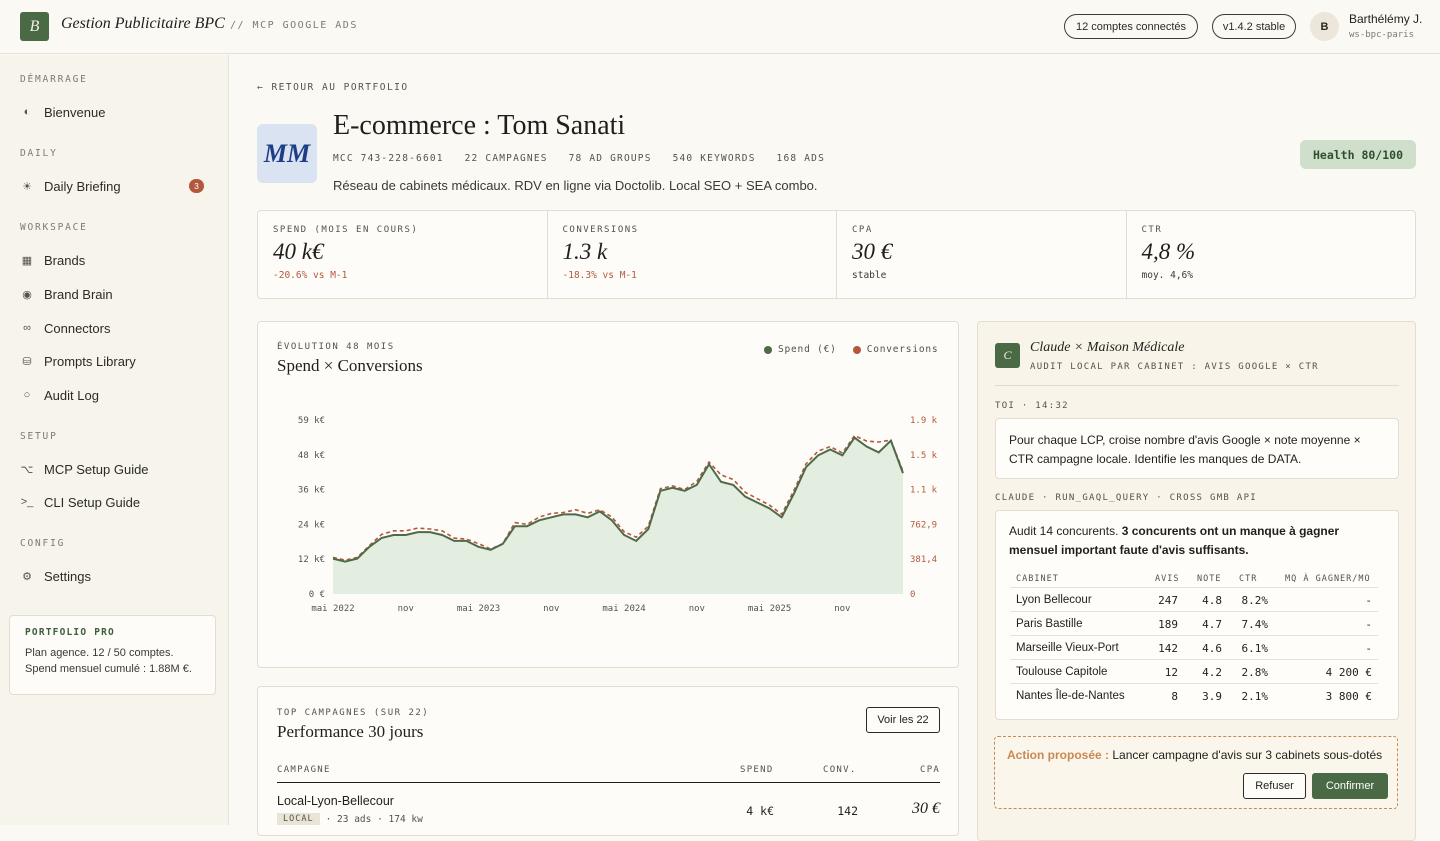  I want to click on y-left-tick-label: 12 k€, so click(311, 560).